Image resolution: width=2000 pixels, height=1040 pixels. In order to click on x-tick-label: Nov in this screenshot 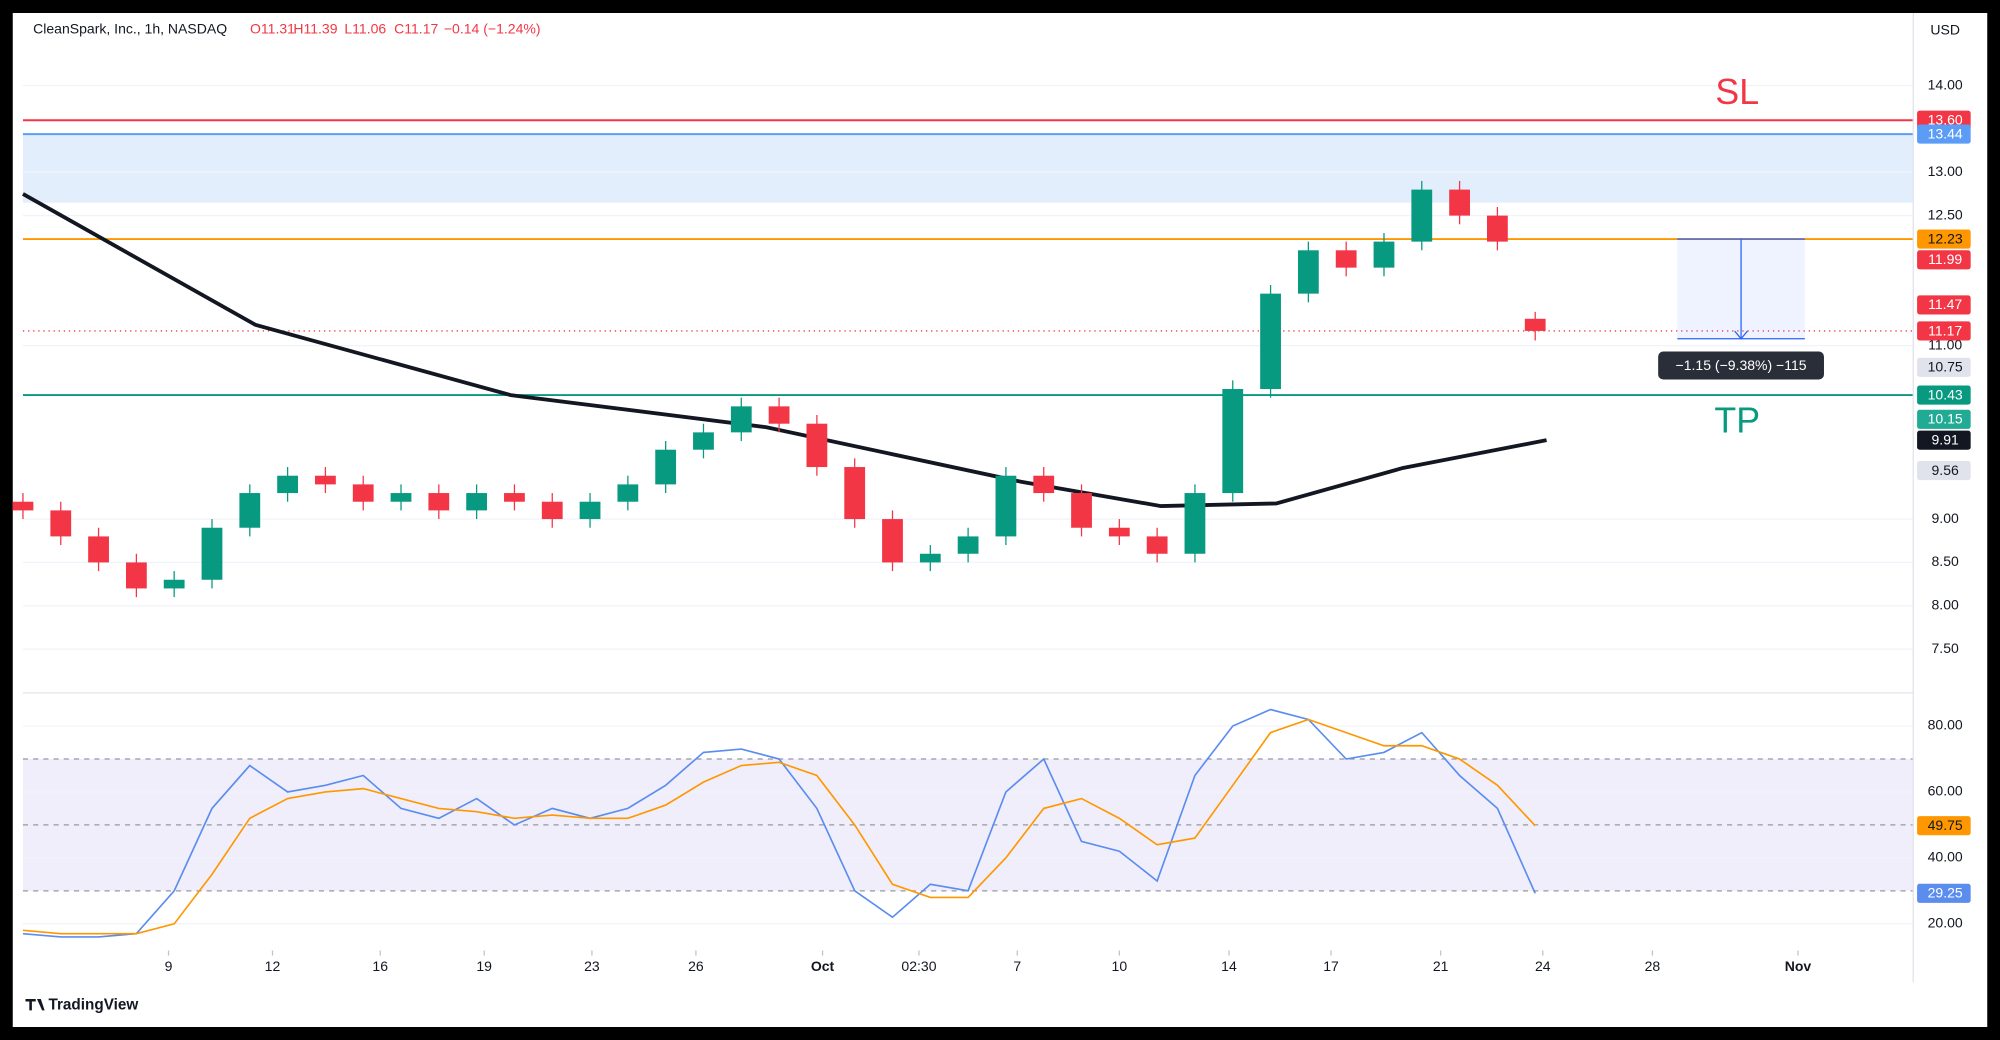, I will do `click(1798, 966)`.